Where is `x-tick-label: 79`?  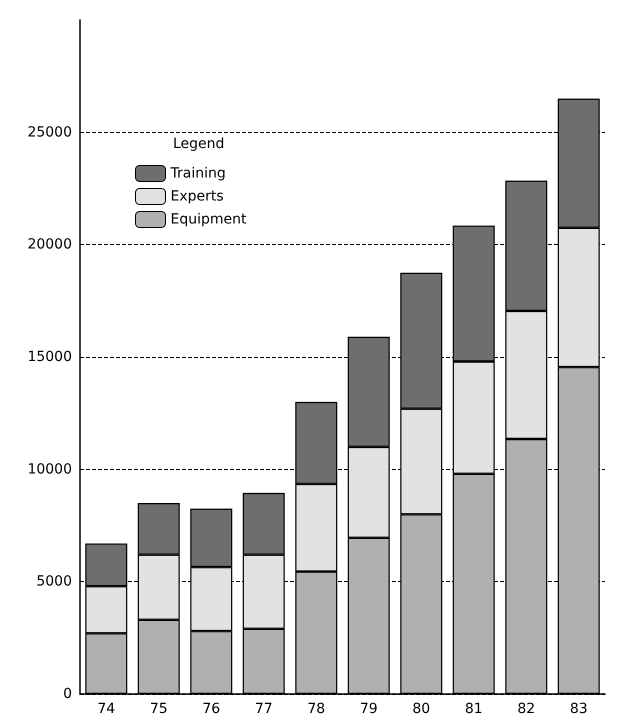 x-tick-label: 79 is located at coordinates (369, 709).